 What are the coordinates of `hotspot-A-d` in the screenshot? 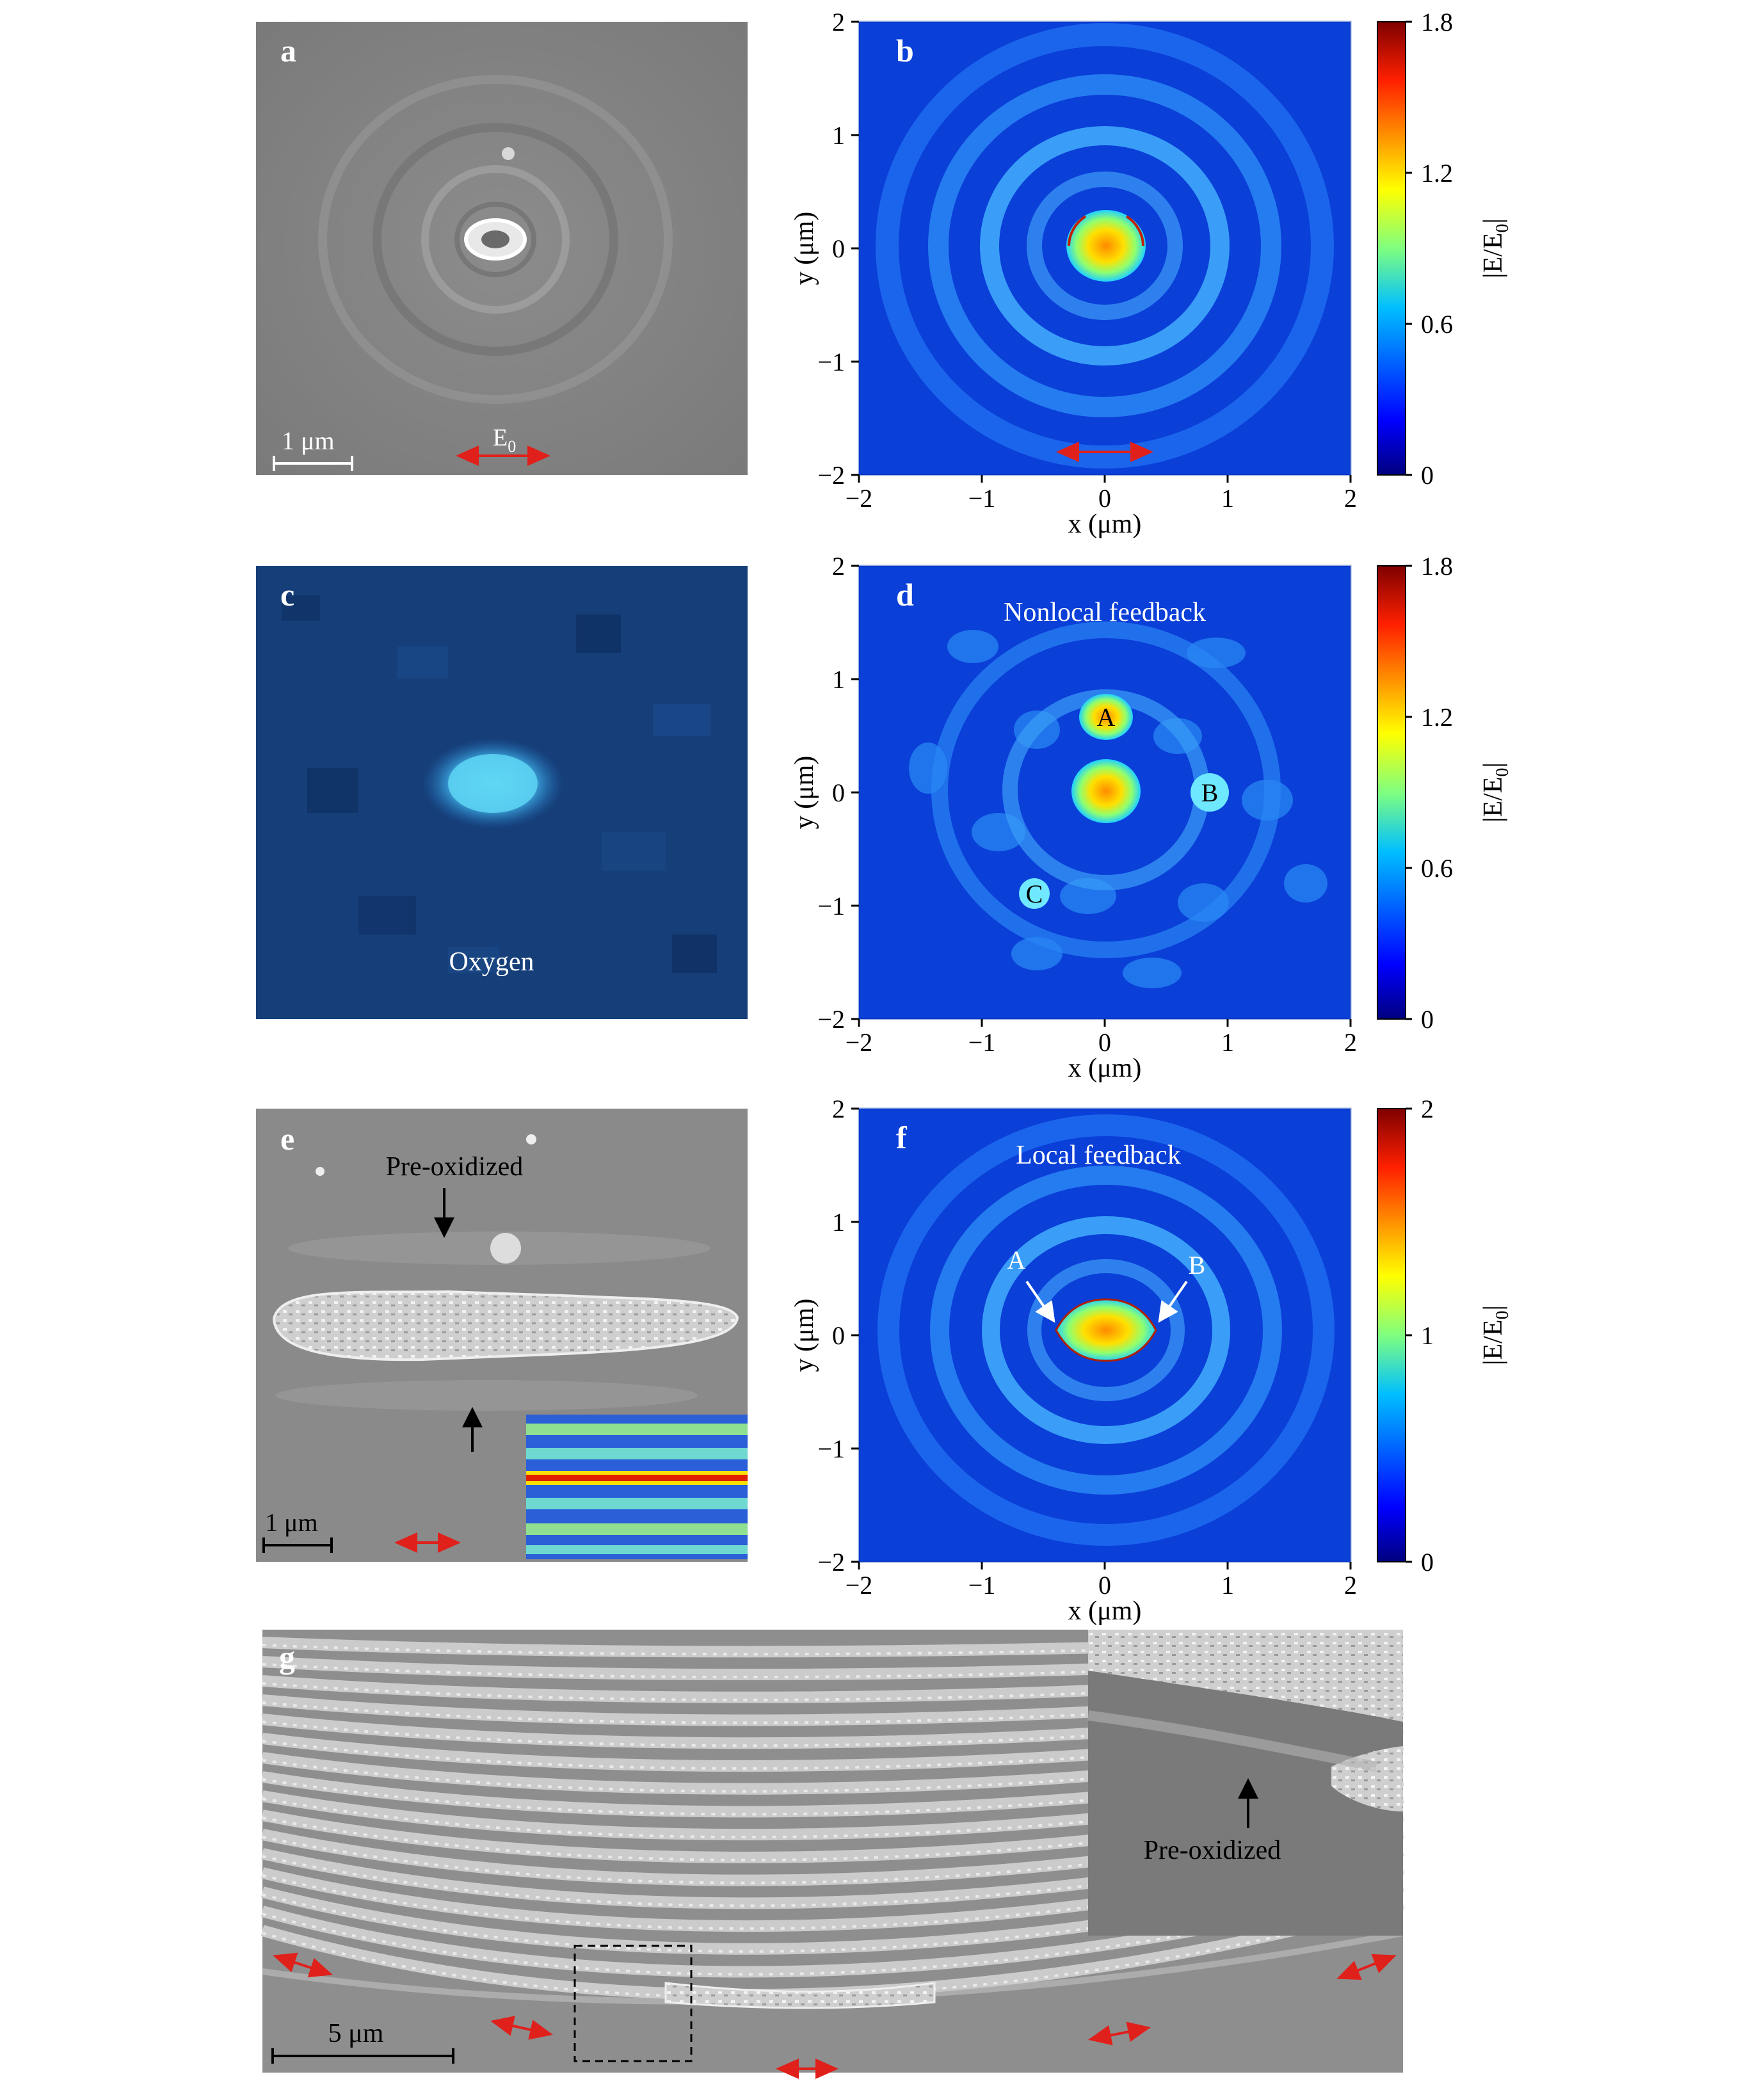 It's located at (1106, 717).